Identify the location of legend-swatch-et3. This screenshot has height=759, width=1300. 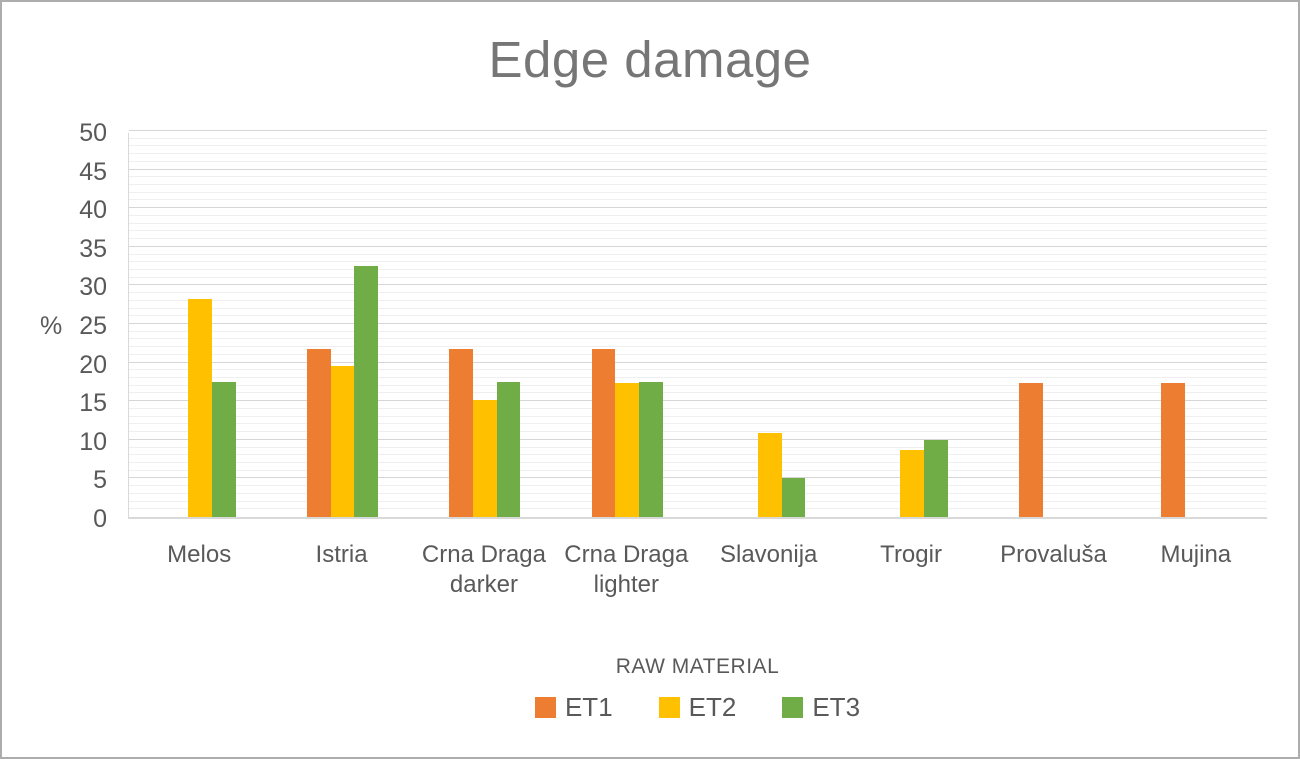
(793, 707).